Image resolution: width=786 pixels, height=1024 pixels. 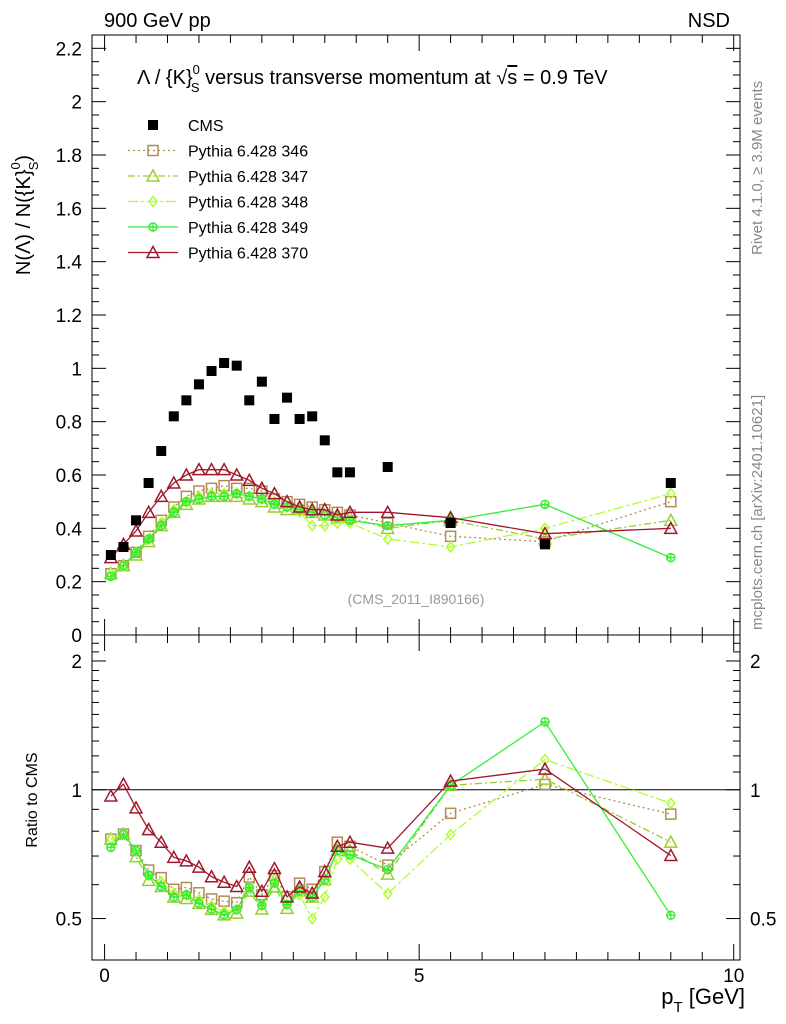 I want to click on y-tick-label: 0.8, so click(x=69, y=423).